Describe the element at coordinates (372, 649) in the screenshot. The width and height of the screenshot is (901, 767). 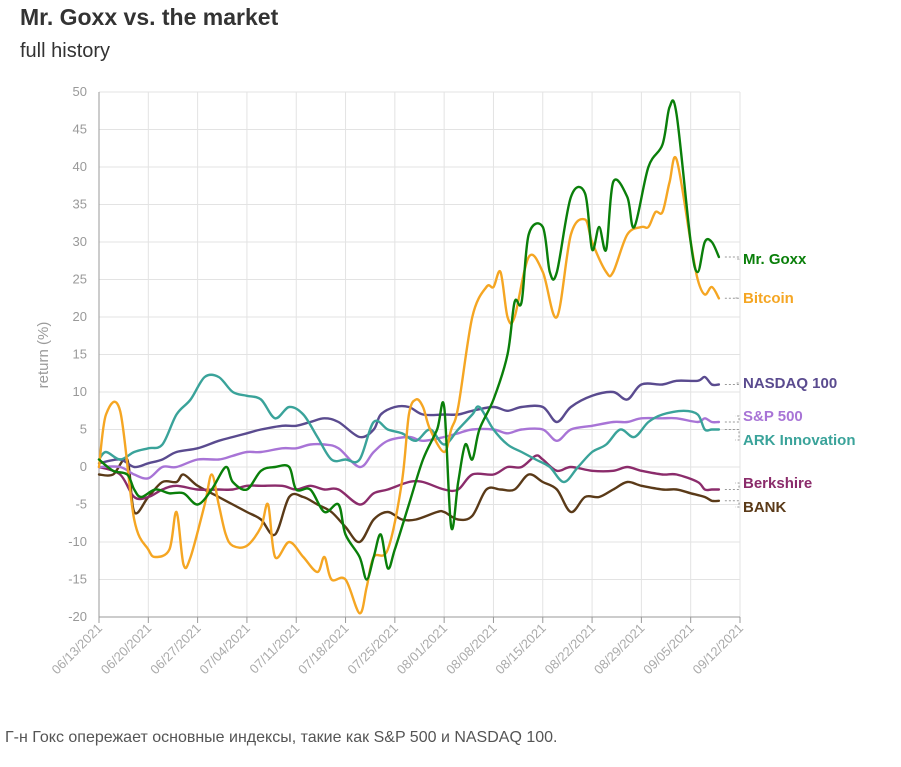
I see `x-tick-label: 07/25/2021` at that location.